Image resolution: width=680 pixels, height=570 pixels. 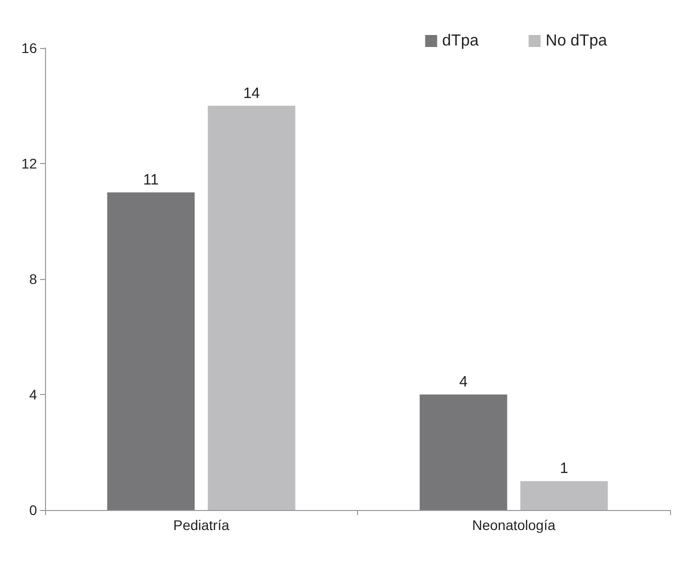 I want to click on y-tick-label: 12, so click(x=29, y=164).